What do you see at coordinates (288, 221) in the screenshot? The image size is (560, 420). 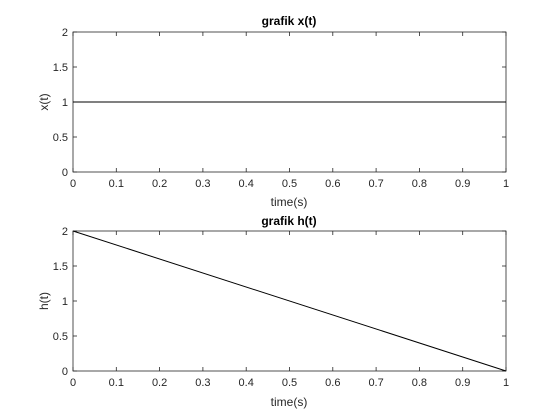 I see `chart-title: grafik h(t)` at bounding box center [288, 221].